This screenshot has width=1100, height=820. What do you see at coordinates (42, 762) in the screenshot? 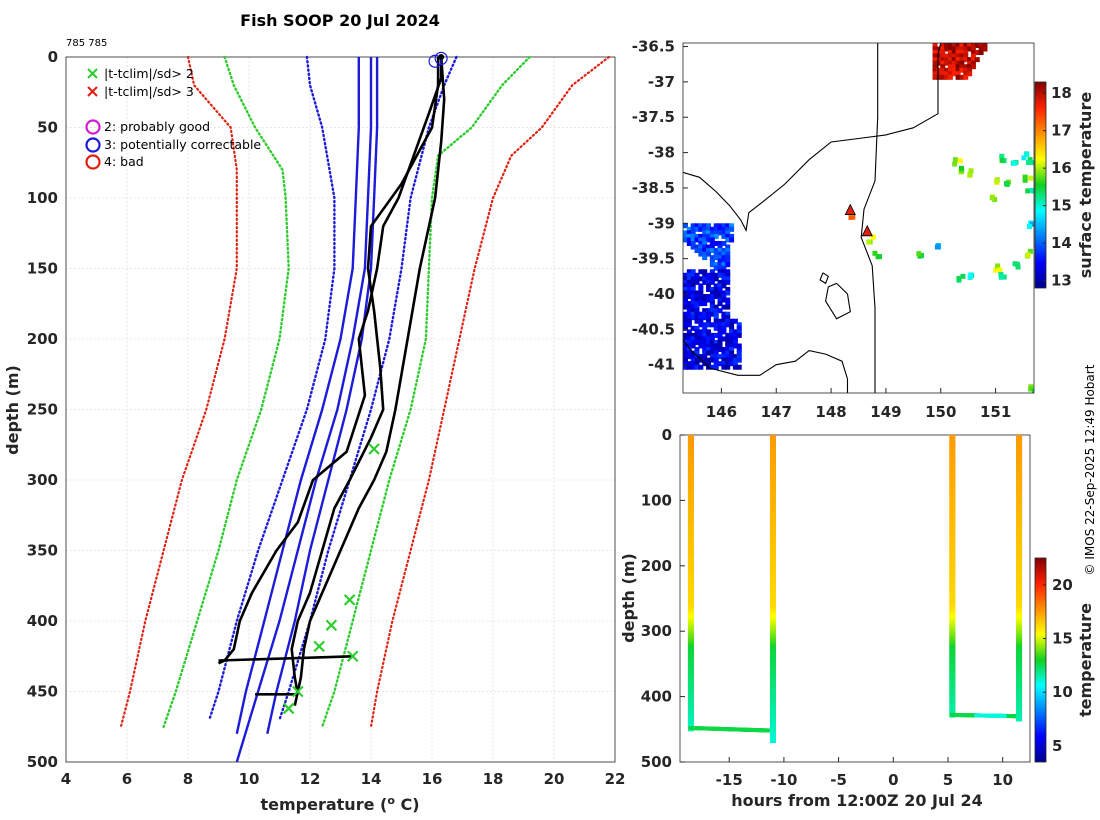
I see `profile-y-tick: 500` at bounding box center [42, 762].